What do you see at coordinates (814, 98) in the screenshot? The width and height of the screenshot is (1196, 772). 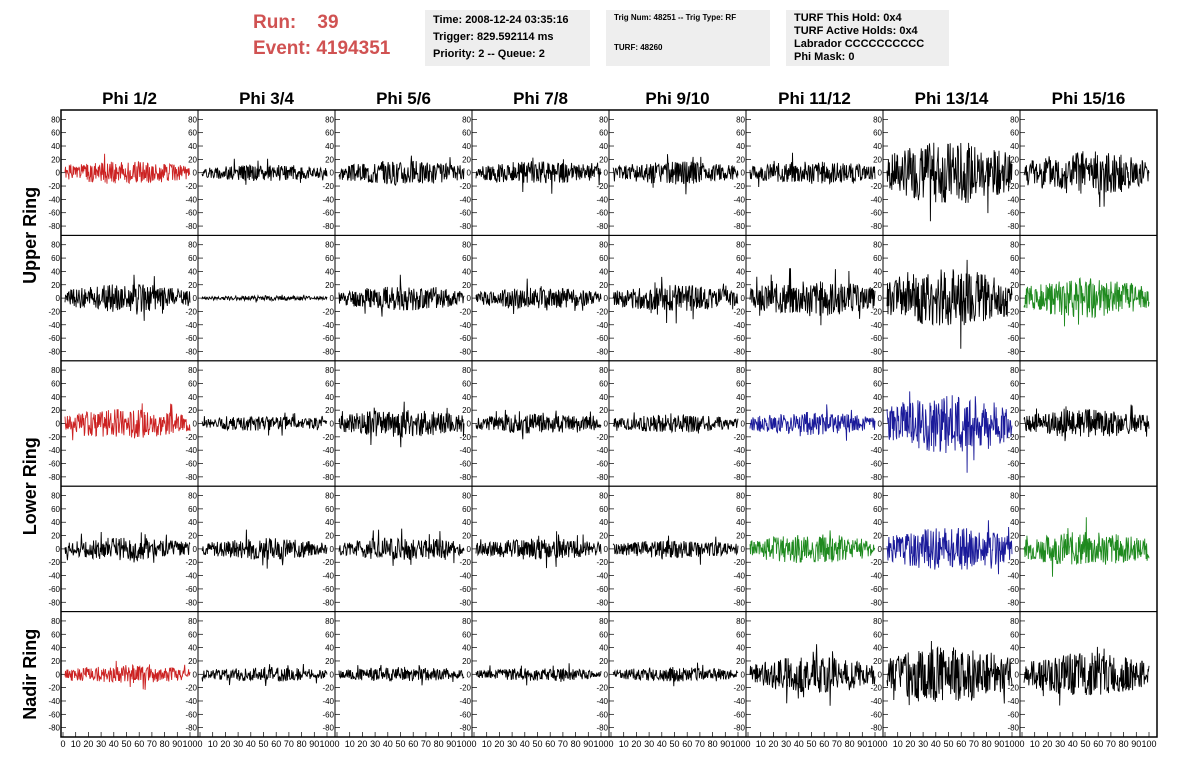 I see `column-header-6: Phi 11/12` at bounding box center [814, 98].